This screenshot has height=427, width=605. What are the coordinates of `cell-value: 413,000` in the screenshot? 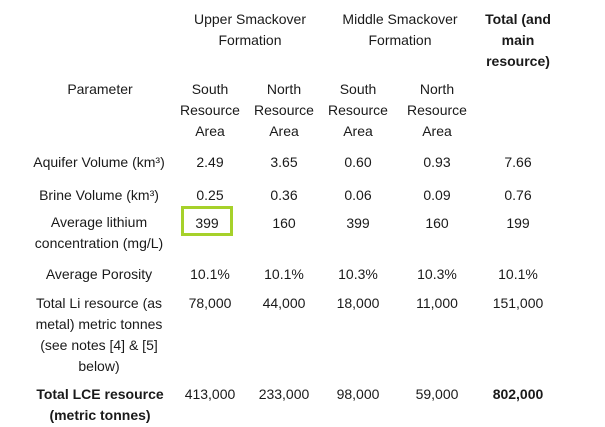 It's located at (210, 394).